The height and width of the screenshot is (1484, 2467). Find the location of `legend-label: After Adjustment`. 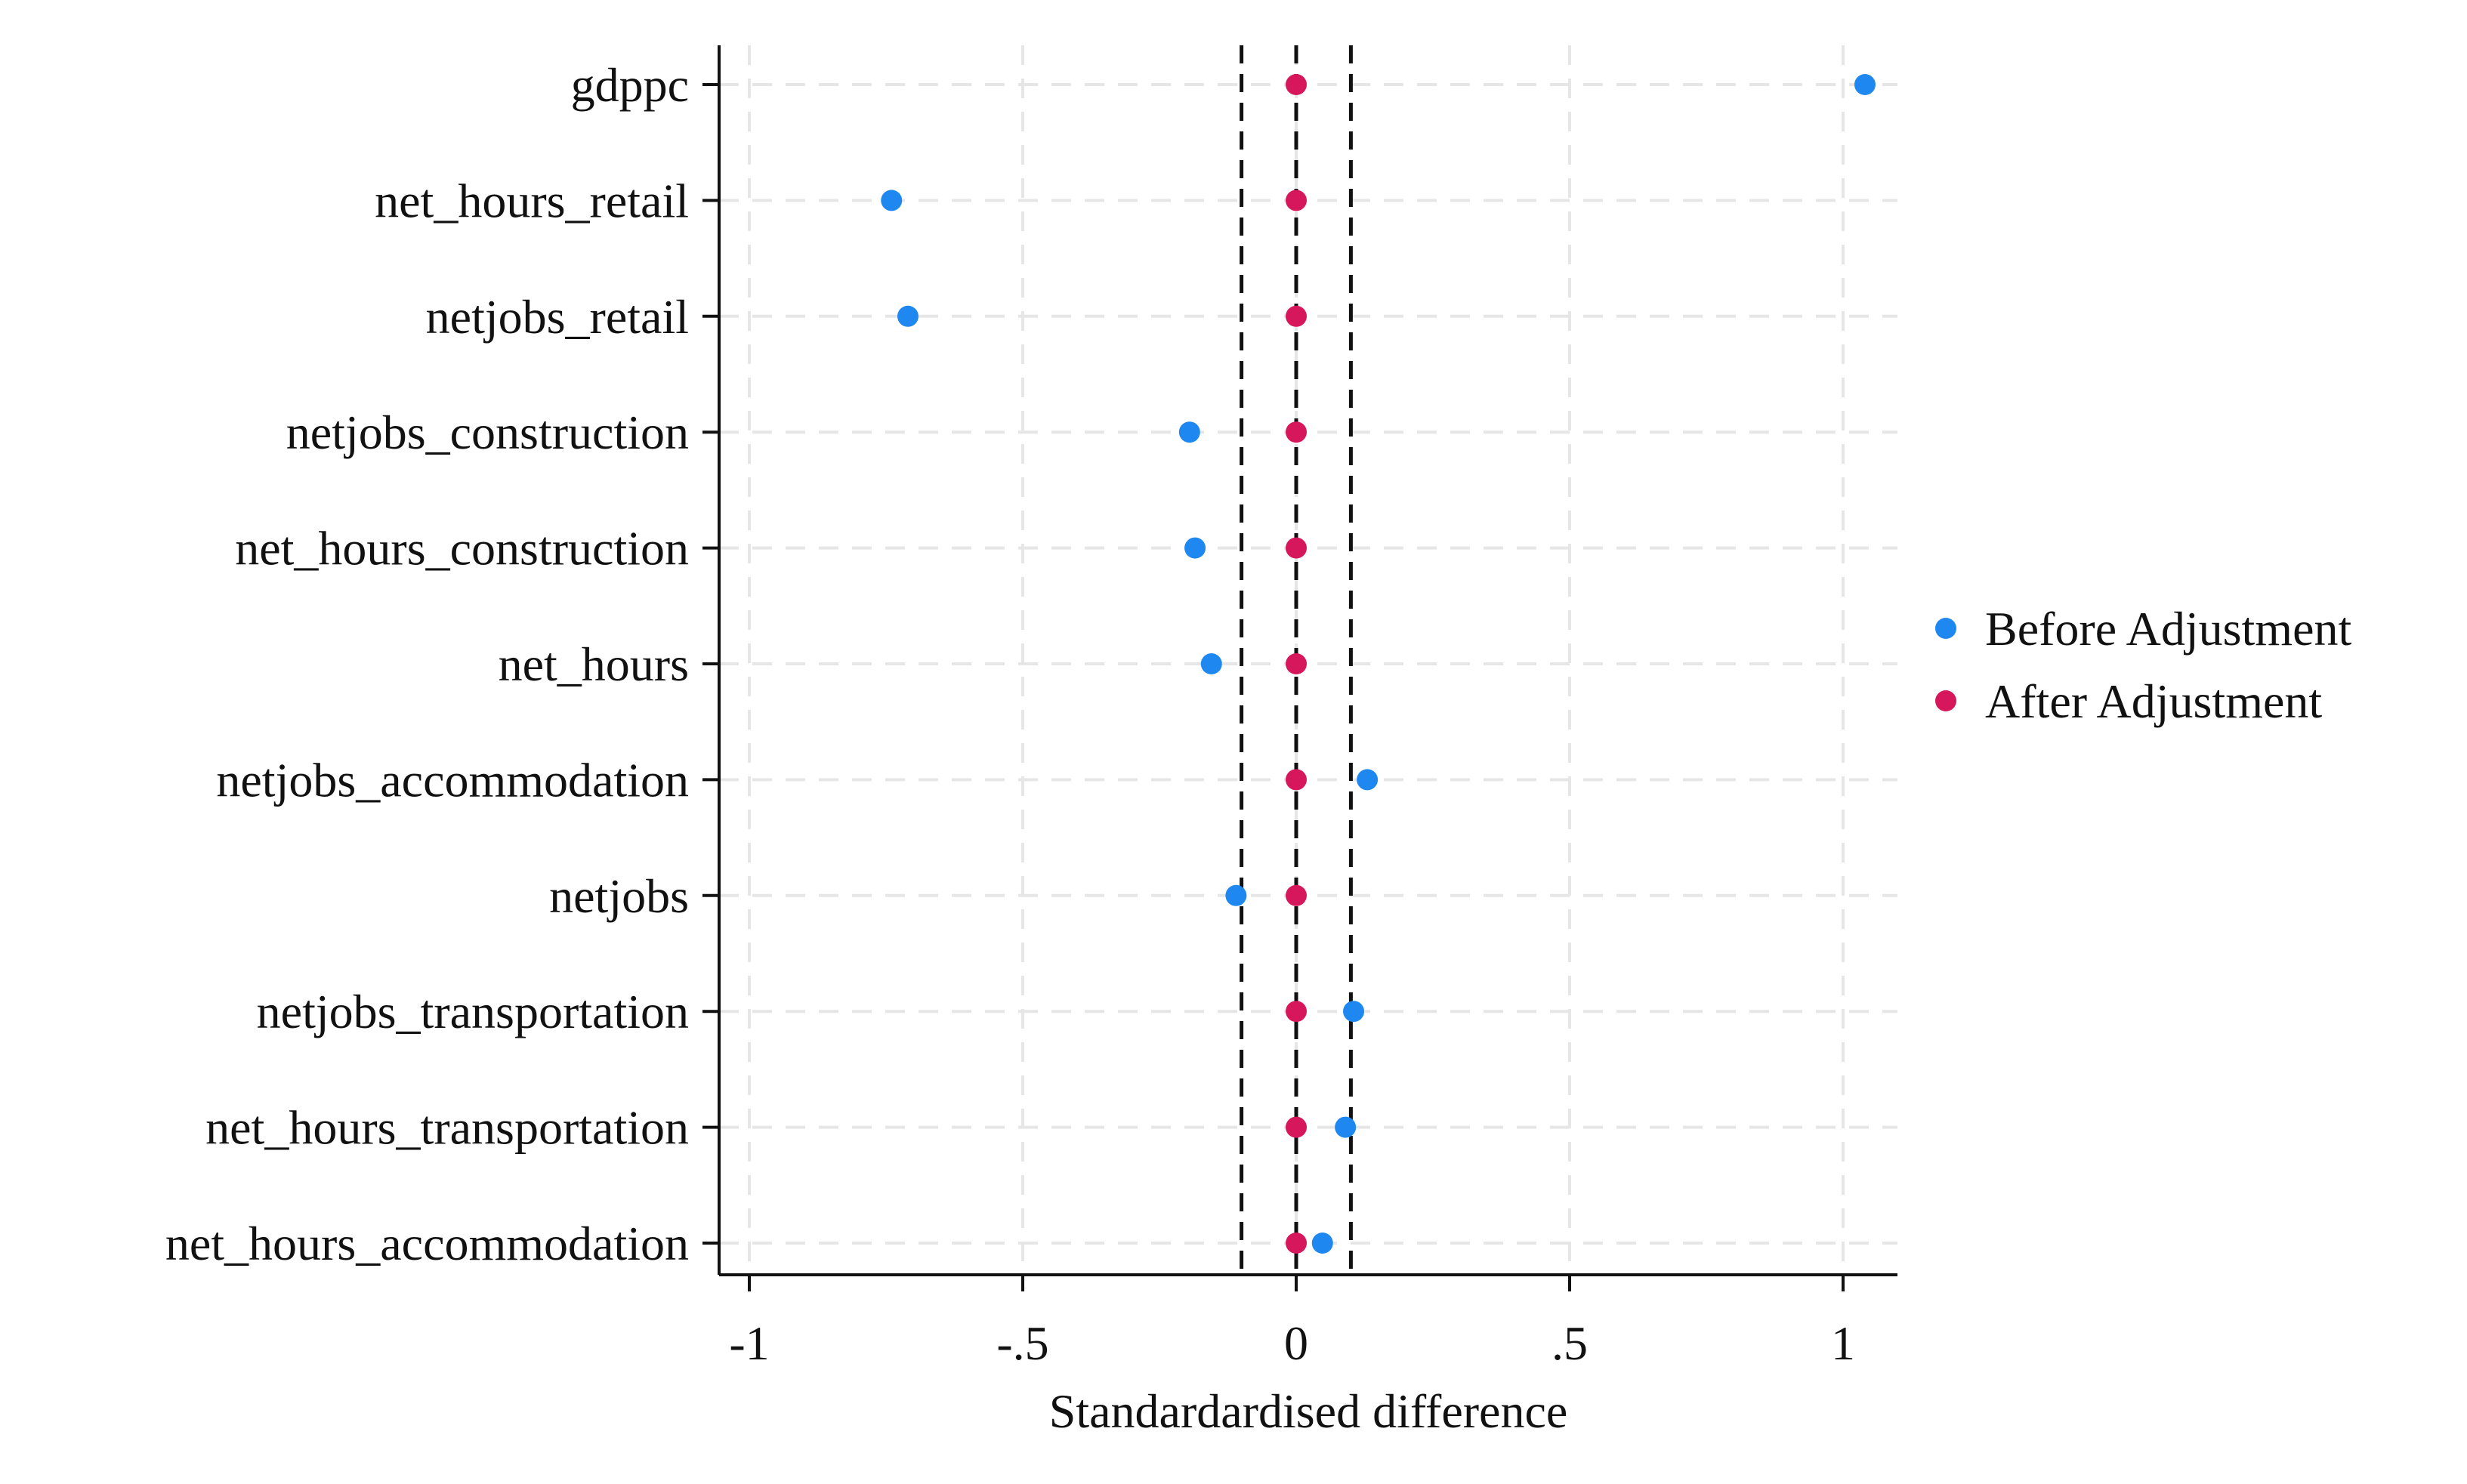

legend-label: After Adjustment is located at coordinates (2153, 701).